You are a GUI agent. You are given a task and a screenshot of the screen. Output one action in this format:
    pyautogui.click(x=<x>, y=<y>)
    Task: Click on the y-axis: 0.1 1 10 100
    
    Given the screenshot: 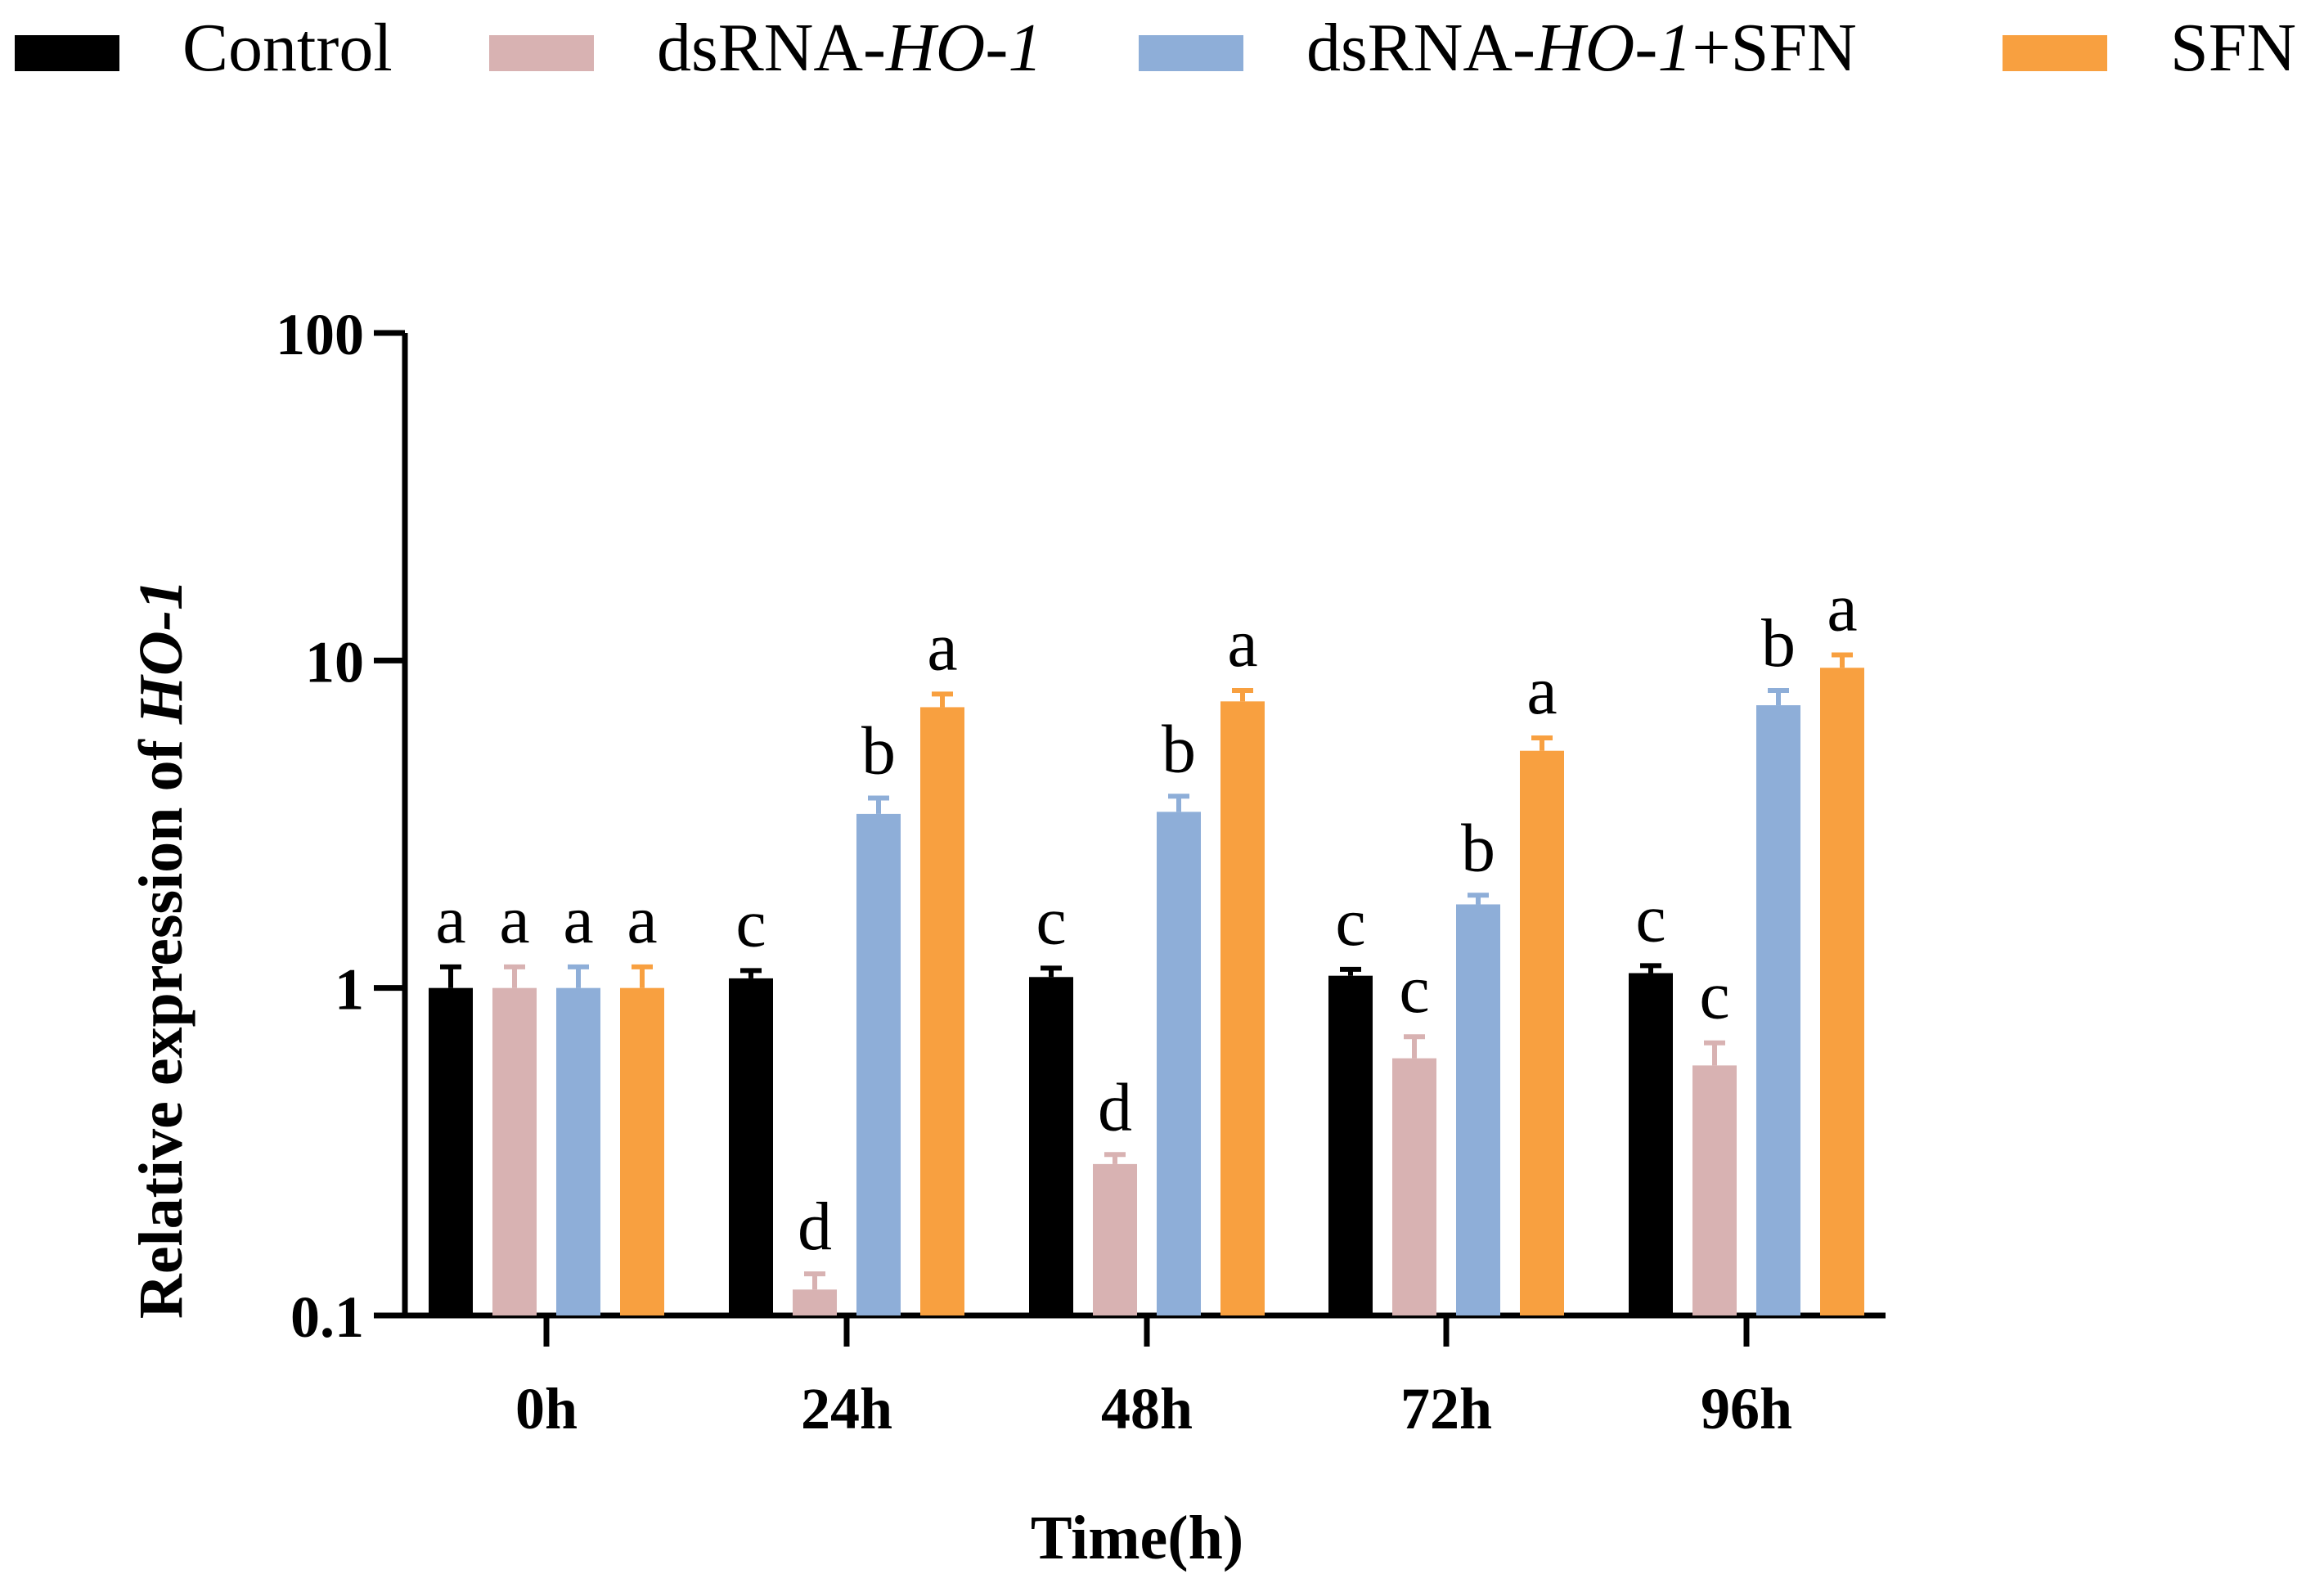 What is the action you would take?
    pyautogui.click(x=342, y=826)
    